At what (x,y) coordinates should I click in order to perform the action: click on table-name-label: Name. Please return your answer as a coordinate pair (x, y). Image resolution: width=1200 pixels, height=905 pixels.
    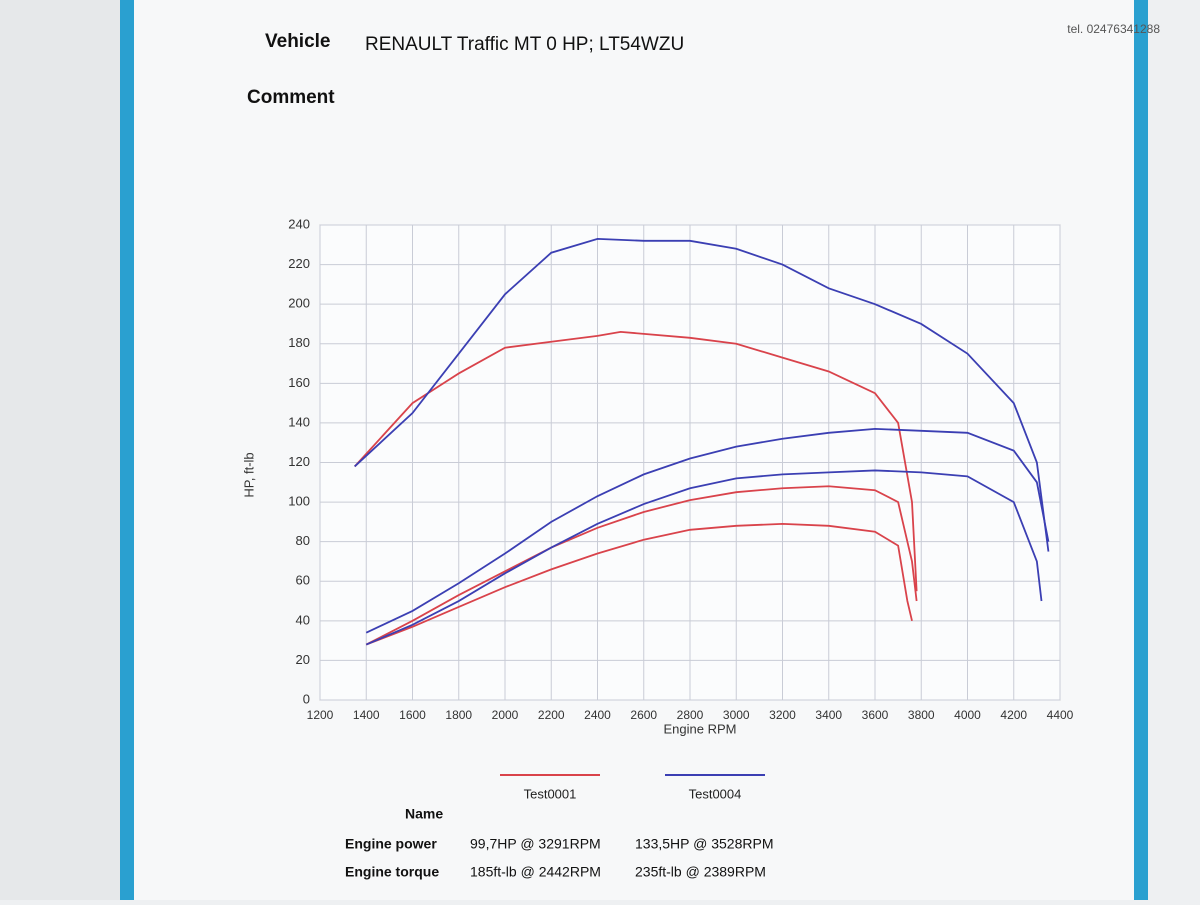
    Looking at the image, I should click on (424, 814).